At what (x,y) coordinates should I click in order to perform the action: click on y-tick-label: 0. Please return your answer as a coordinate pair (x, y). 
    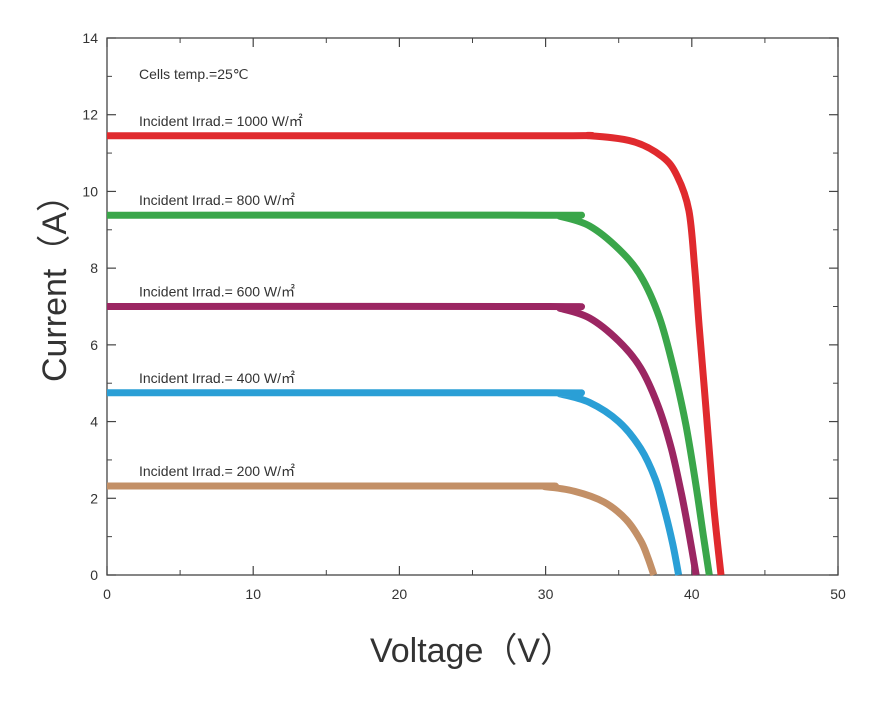
    Looking at the image, I should click on (94, 575).